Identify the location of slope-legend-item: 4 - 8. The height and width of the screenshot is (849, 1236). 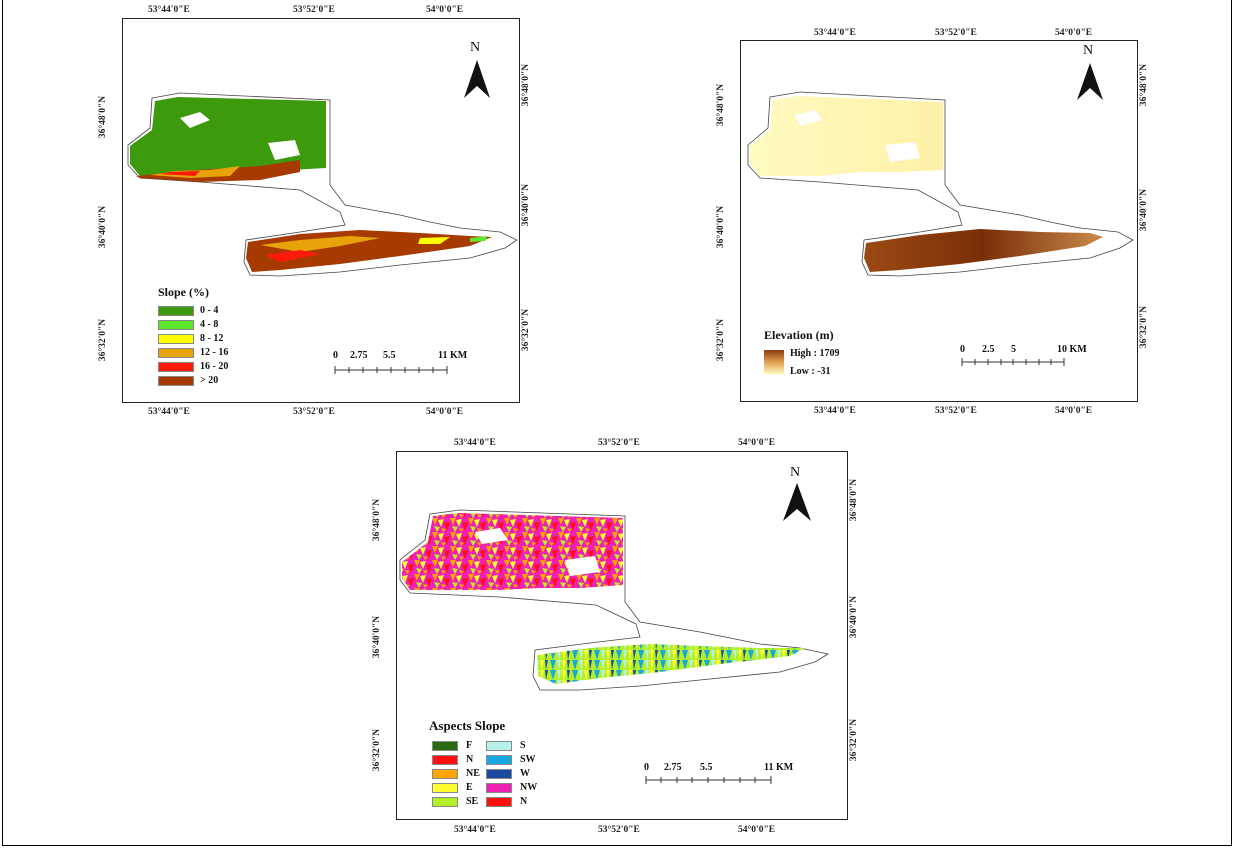
(188, 324).